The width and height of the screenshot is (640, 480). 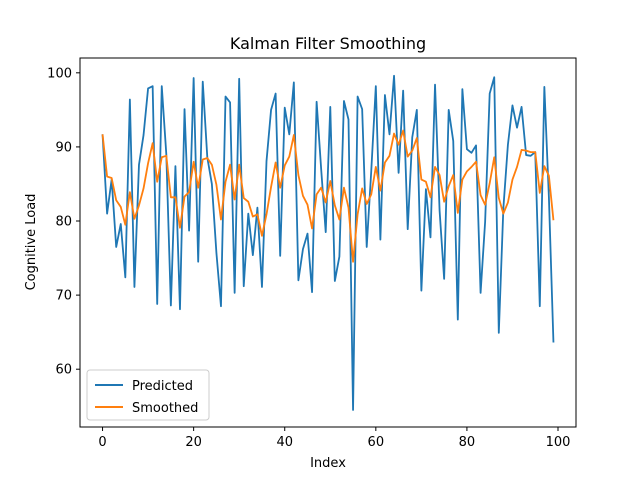 I want to click on y-axis: 60 70 80 90 100, so click(x=63, y=222).